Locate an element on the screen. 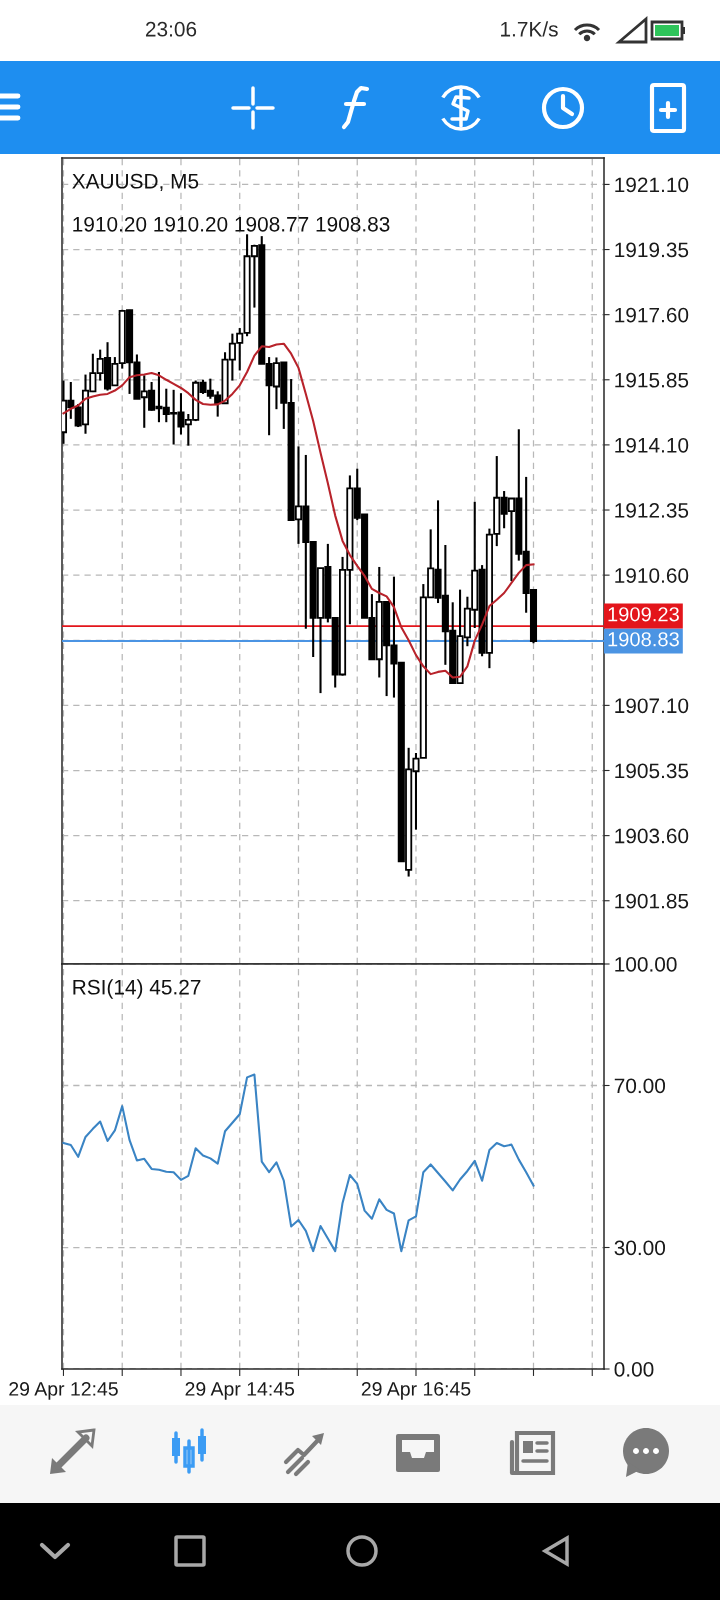 The height and width of the screenshot is (1600, 720). y-tick-label: 1910.60 is located at coordinates (652, 575).